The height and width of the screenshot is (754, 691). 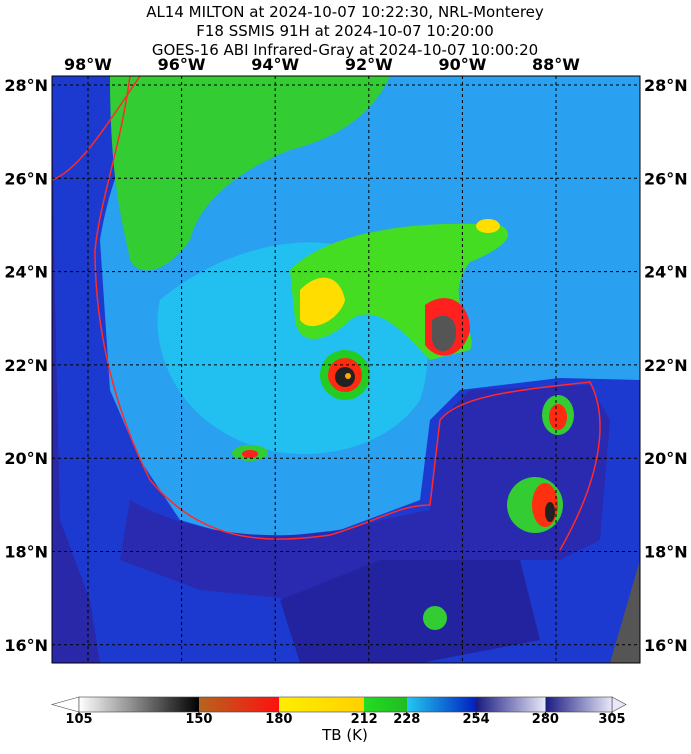 What do you see at coordinates (364, 719) in the screenshot?
I see `colorbar-tick-label: 212` at bounding box center [364, 719].